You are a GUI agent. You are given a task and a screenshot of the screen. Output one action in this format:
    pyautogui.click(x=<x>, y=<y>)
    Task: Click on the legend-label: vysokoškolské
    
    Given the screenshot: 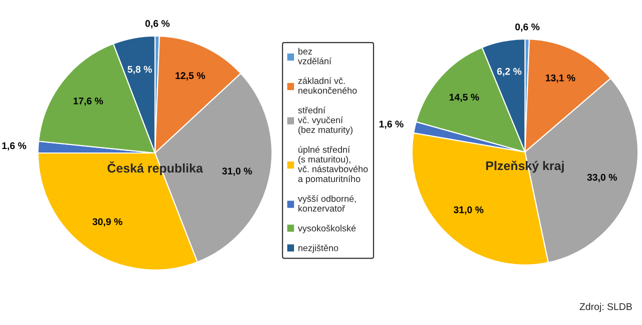 What is the action you would take?
    pyautogui.click(x=327, y=229)
    